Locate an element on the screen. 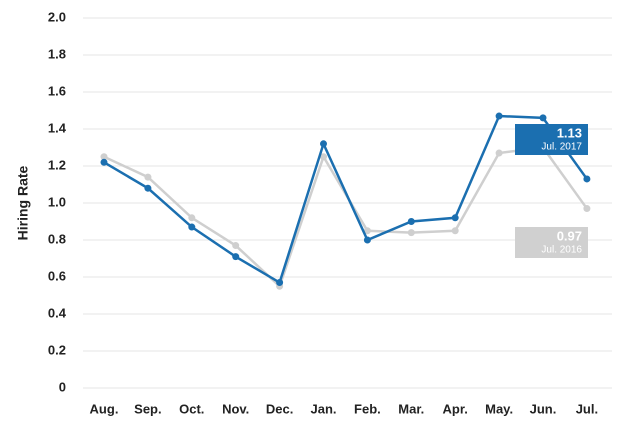 The image size is (640, 424). y-tick-label: 0.2 is located at coordinates (57, 349).